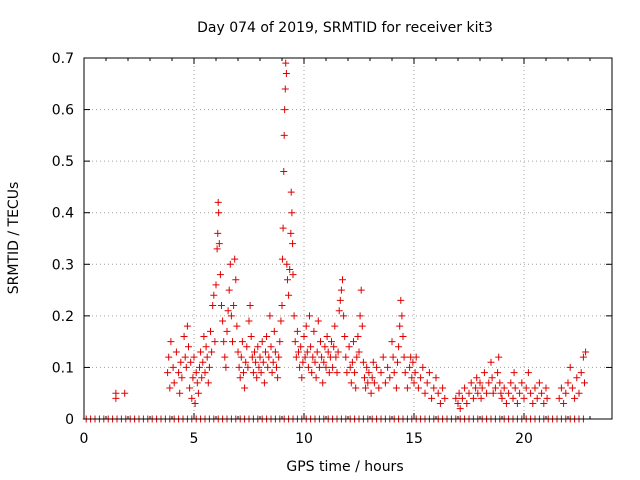 The width and height of the screenshot is (640, 480). Describe the element at coordinates (63, 162) in the screenshot. I see `y-tick-label: 0.5` at that location.